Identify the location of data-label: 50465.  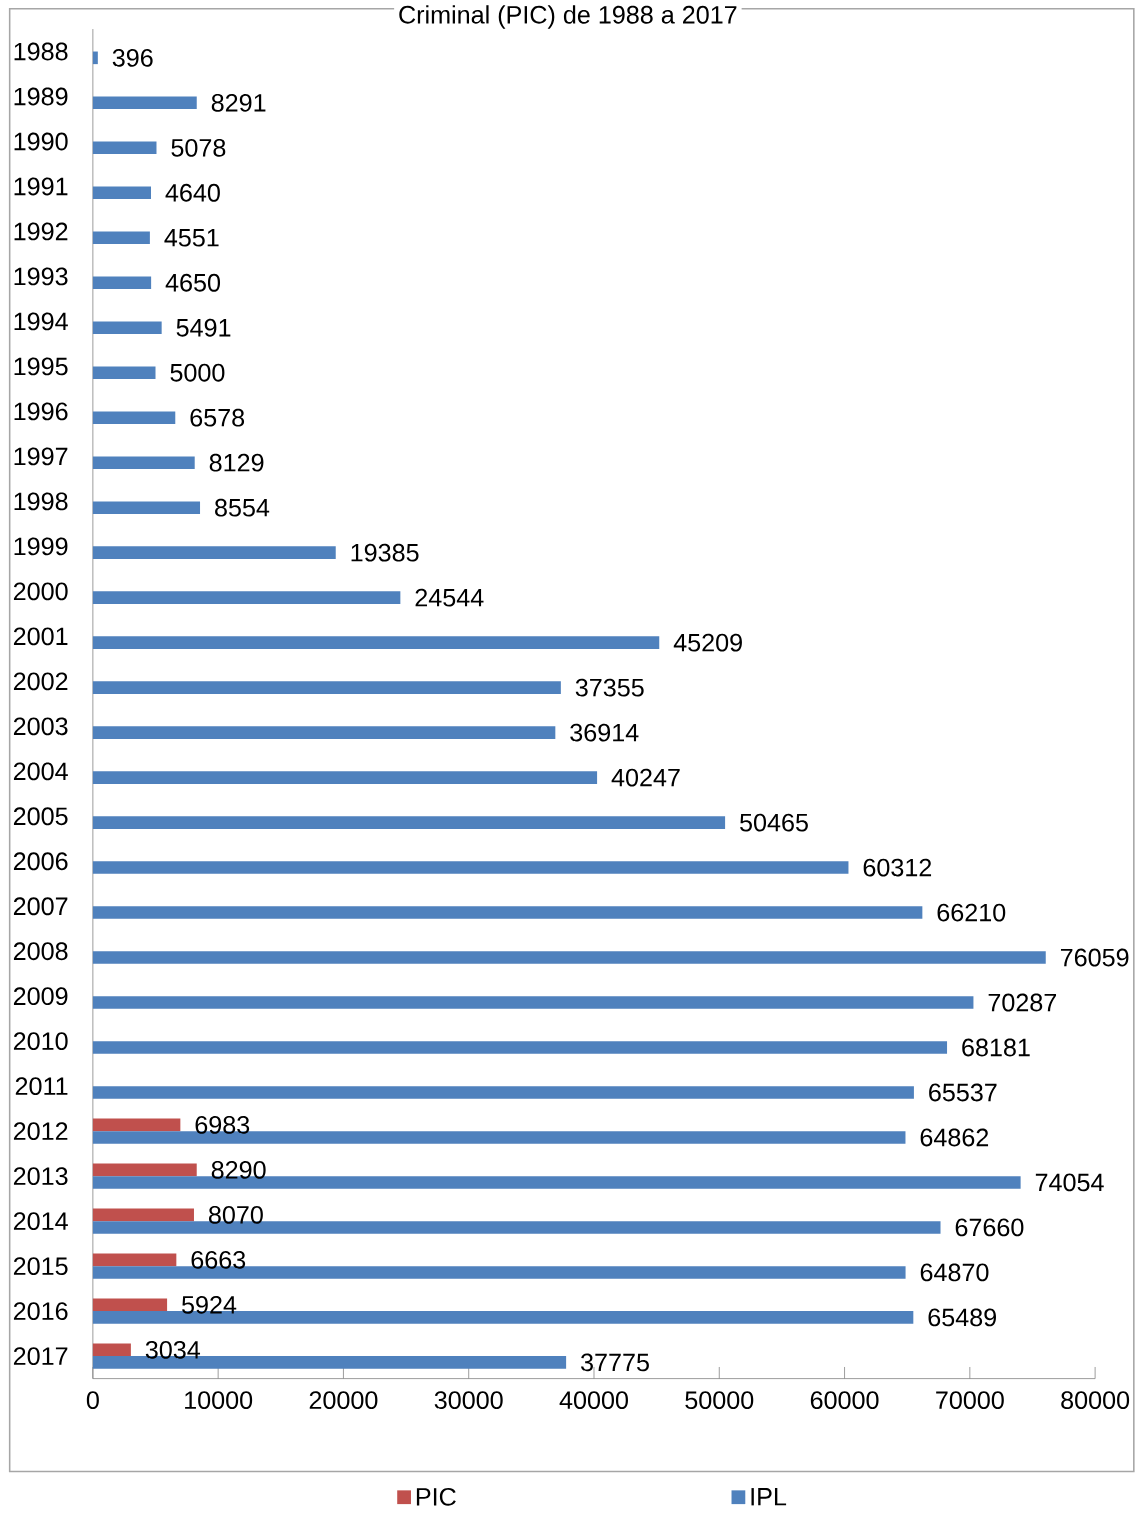
(773, 822).